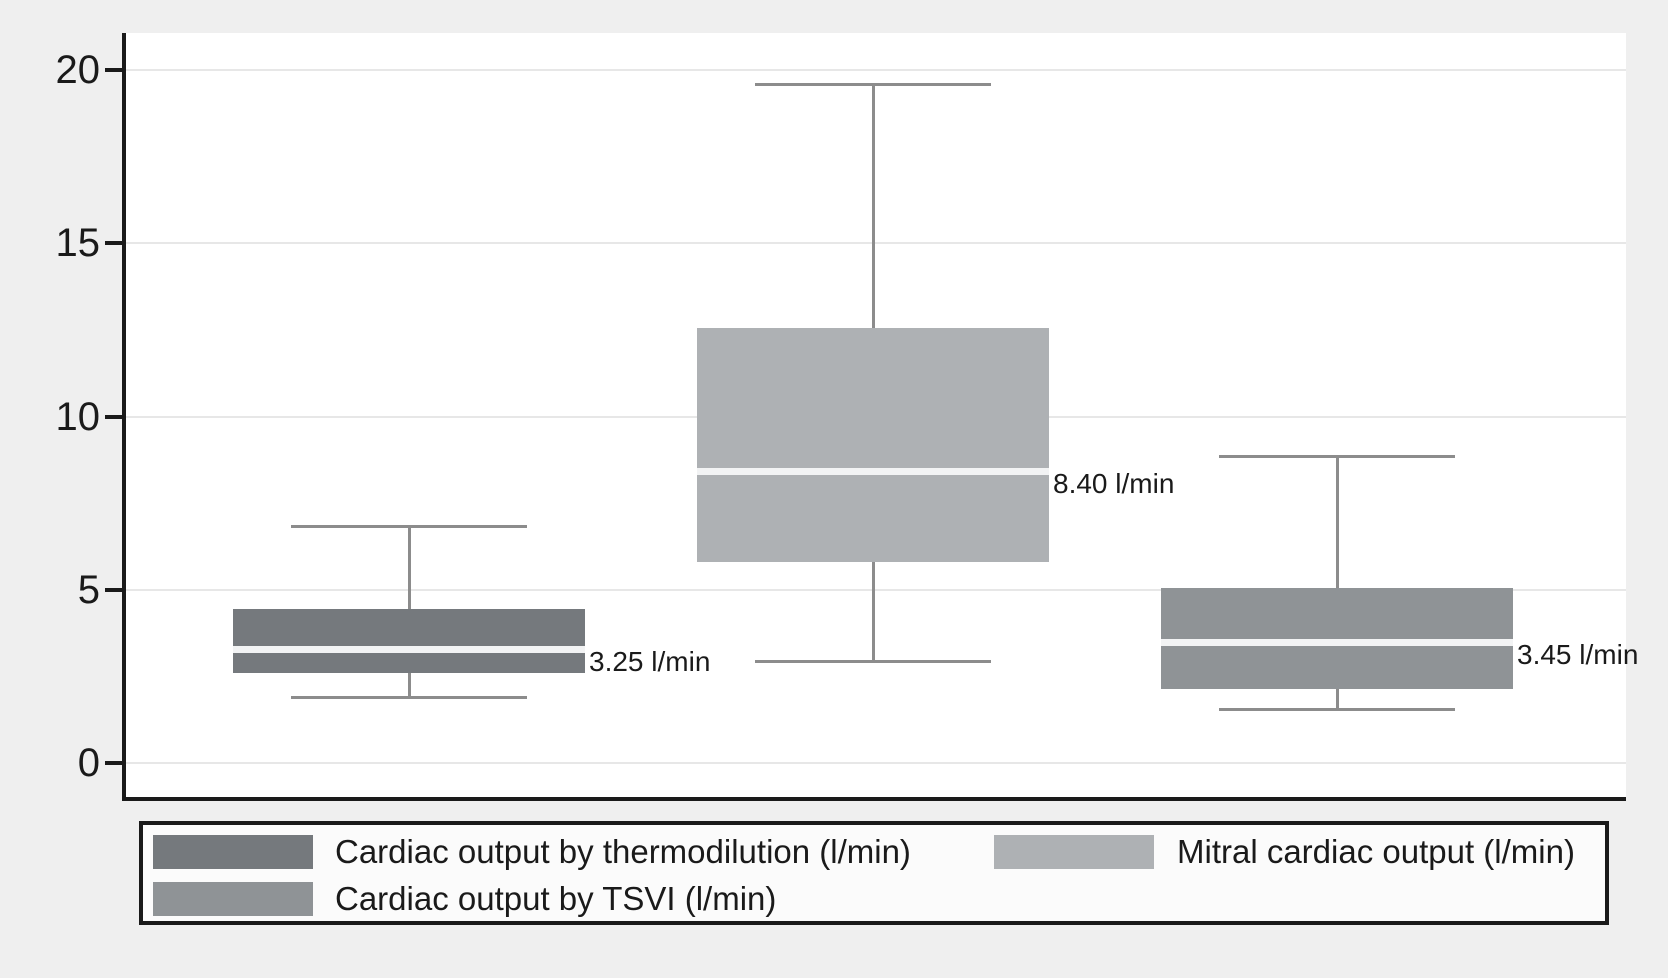 Image resolution: width=1668 pixels, height=978 pixels. I want to click on y-tick-label: 15, so click(78, 243).